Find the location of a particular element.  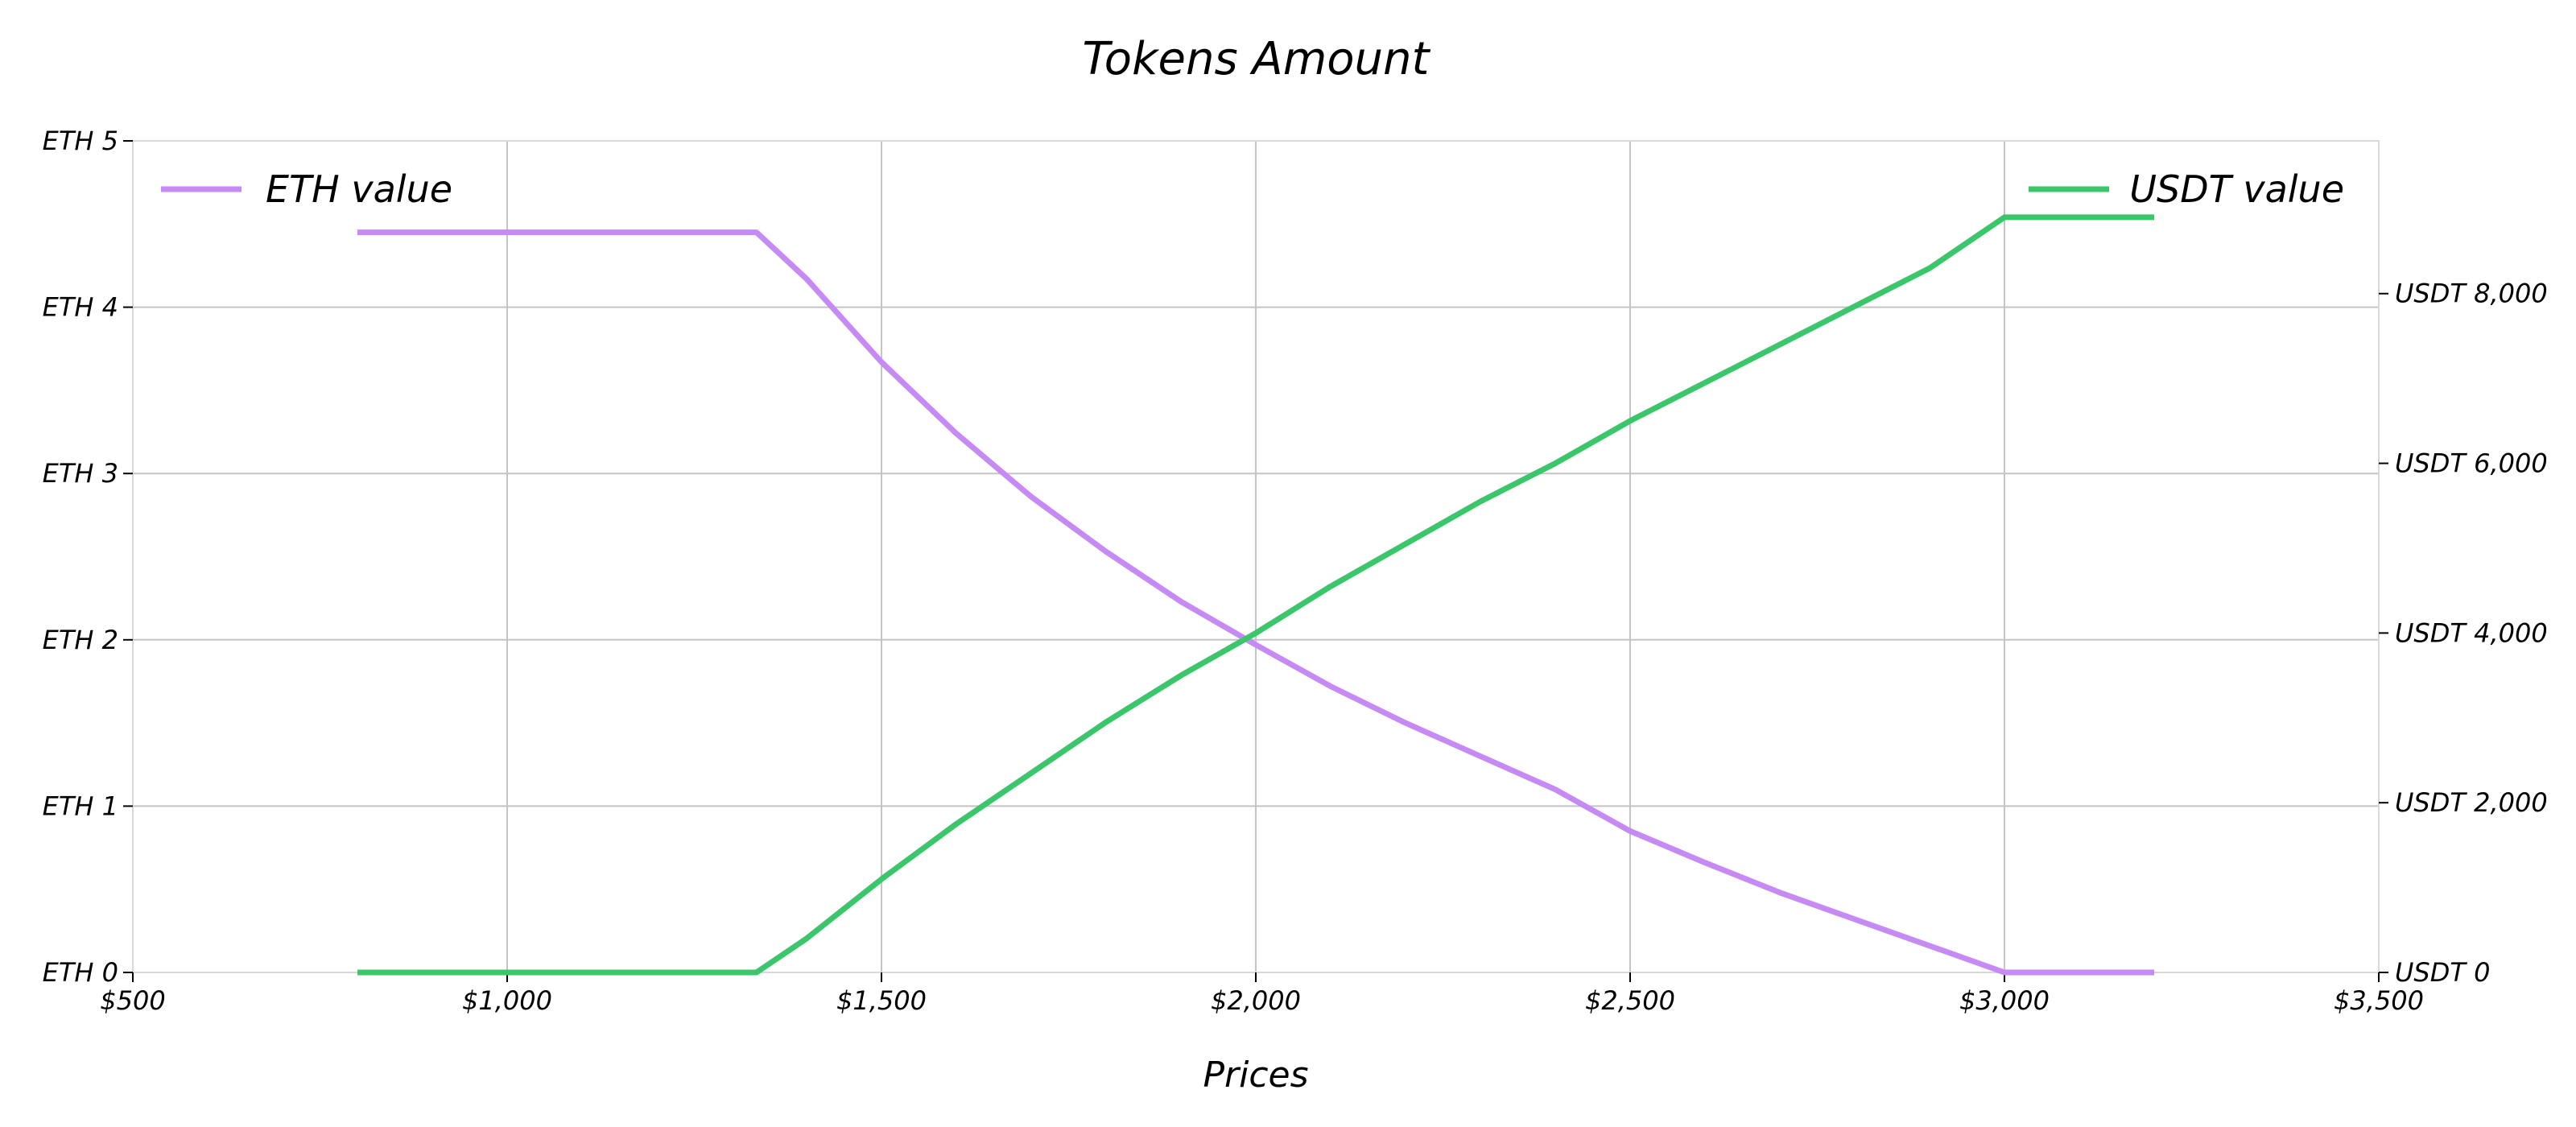

y2-tick-label: USDT 8,000 is located at coordinates (2471, 294).